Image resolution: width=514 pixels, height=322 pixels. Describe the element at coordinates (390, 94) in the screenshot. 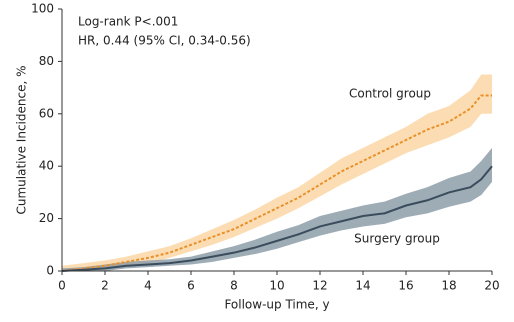

I see `series-label: Control group` at that location.